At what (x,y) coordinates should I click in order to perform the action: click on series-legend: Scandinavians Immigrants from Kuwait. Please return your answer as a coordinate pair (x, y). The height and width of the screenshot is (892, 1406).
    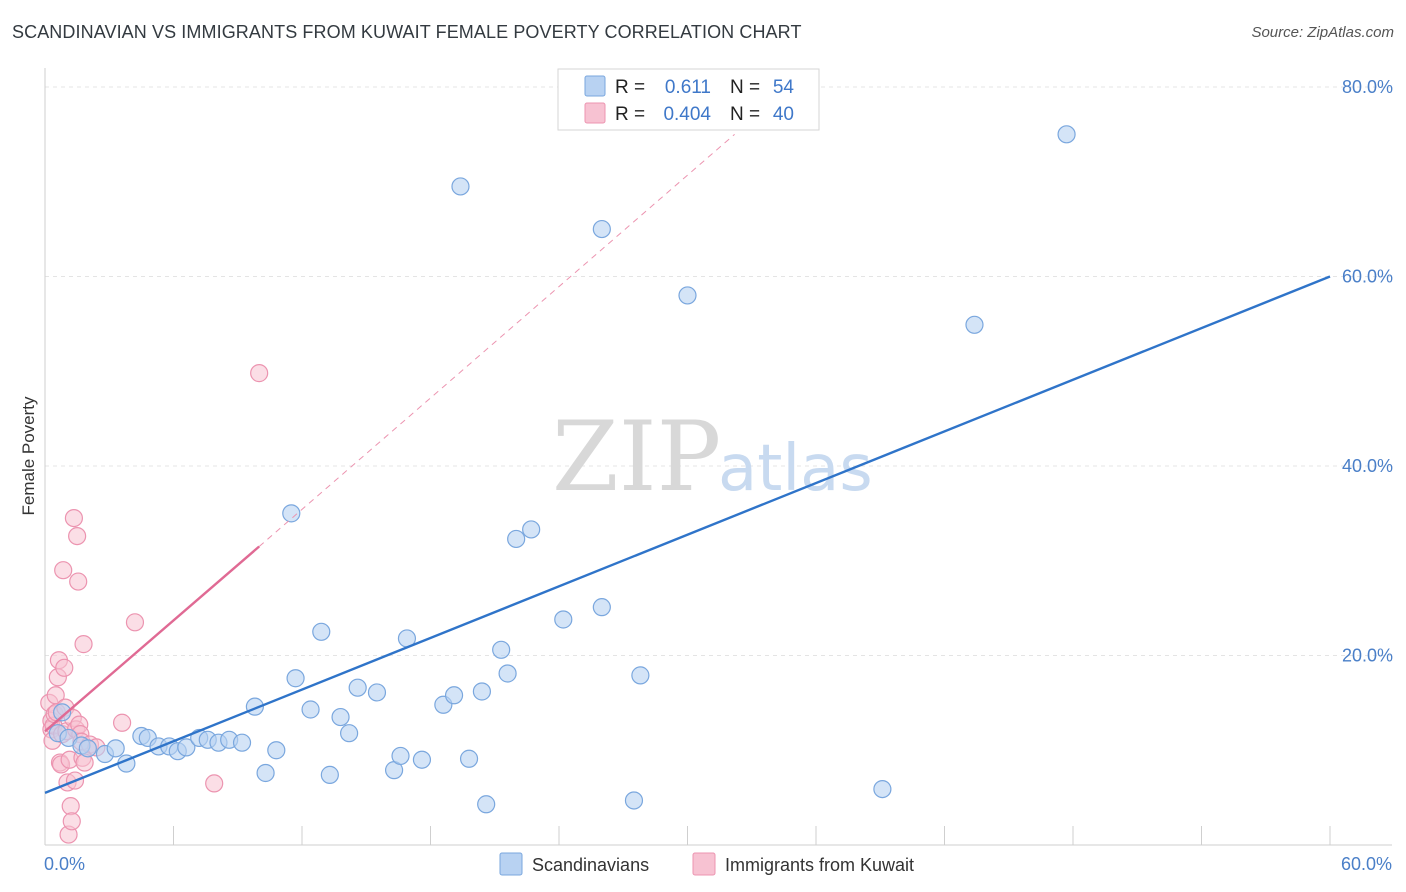
    Looking at the image, I should click on (706, 864).